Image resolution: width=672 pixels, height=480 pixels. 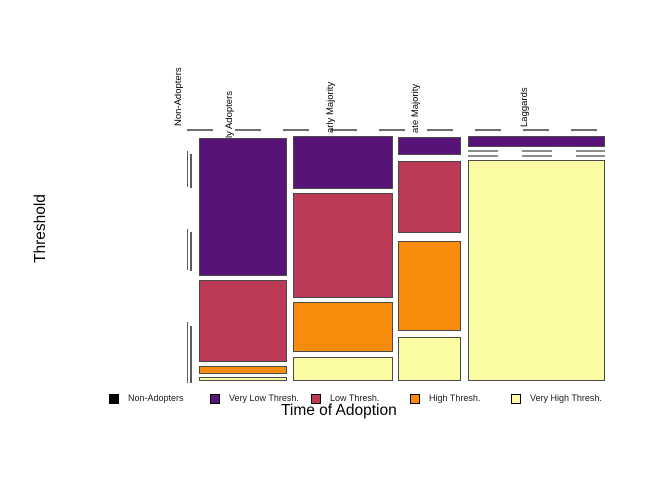 What do you see at coordinates (429, 146) in the screenshot?
I see `cell-late-majority-very-low-thresh` at bounding box center [429, 146].